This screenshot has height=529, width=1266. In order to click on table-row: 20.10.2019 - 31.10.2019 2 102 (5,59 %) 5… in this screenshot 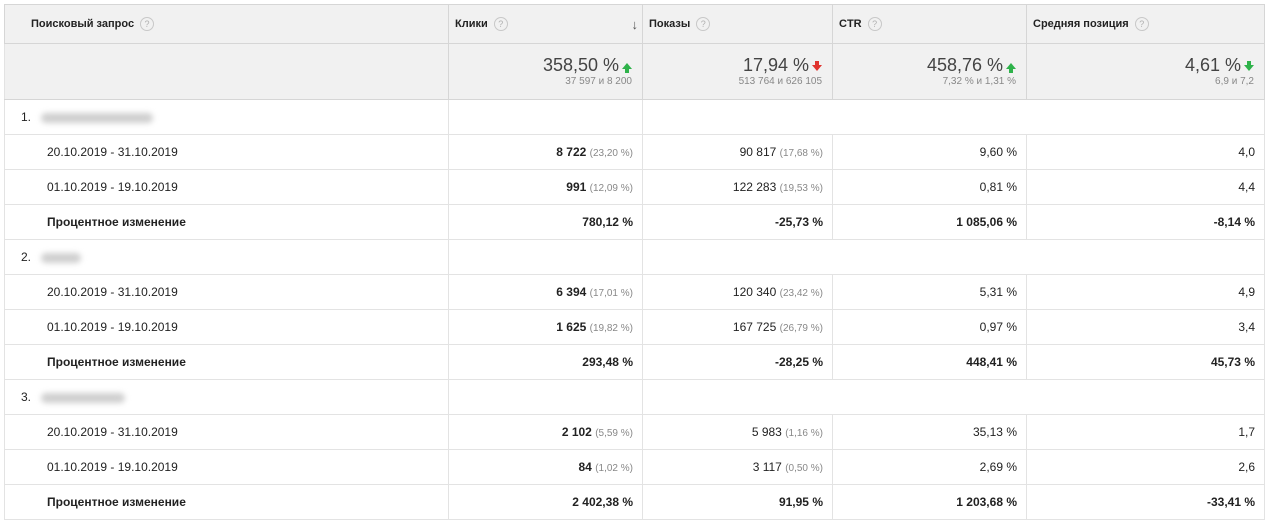, I will do `click(634, 432)`.